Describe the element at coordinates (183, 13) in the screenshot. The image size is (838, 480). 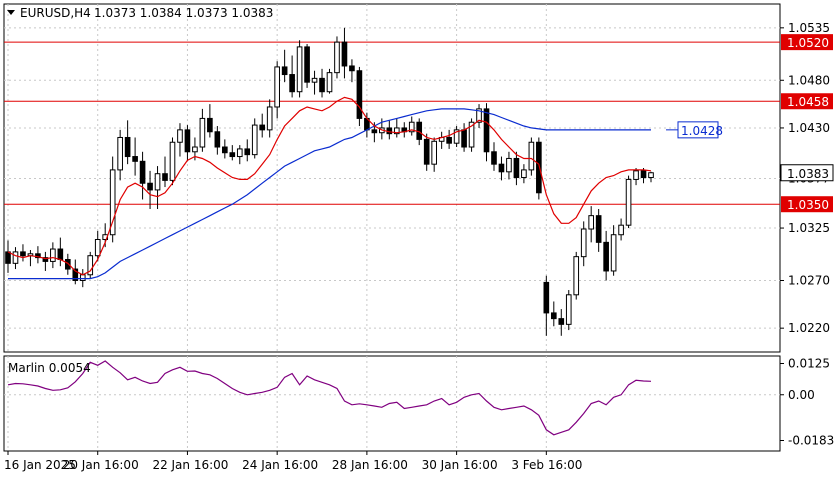
I see `ohlc-label: 1.0373 1.0384 1.0373 1.0383` at that location.